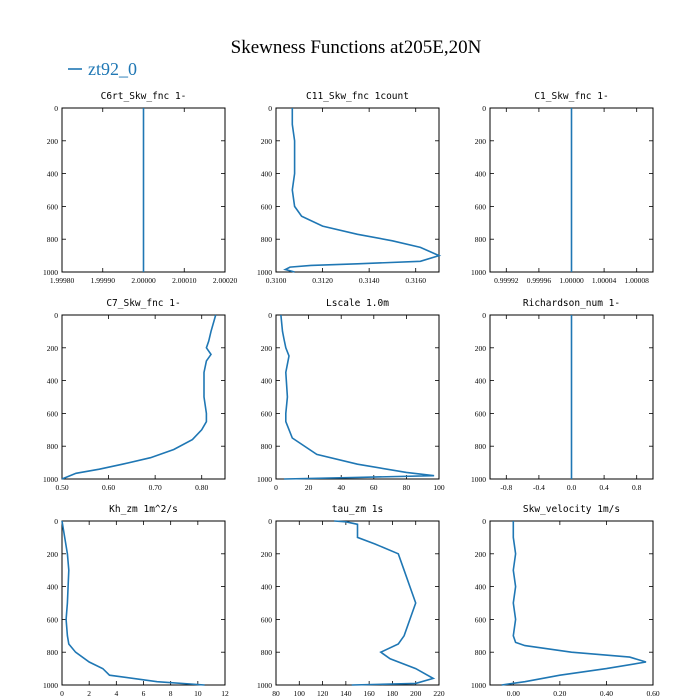 The image size is (700, 700). Describe the element at coordinates (357, 96) in the screenshot. I see `panel-title: C11_Skw_fnc 1count` at that location.